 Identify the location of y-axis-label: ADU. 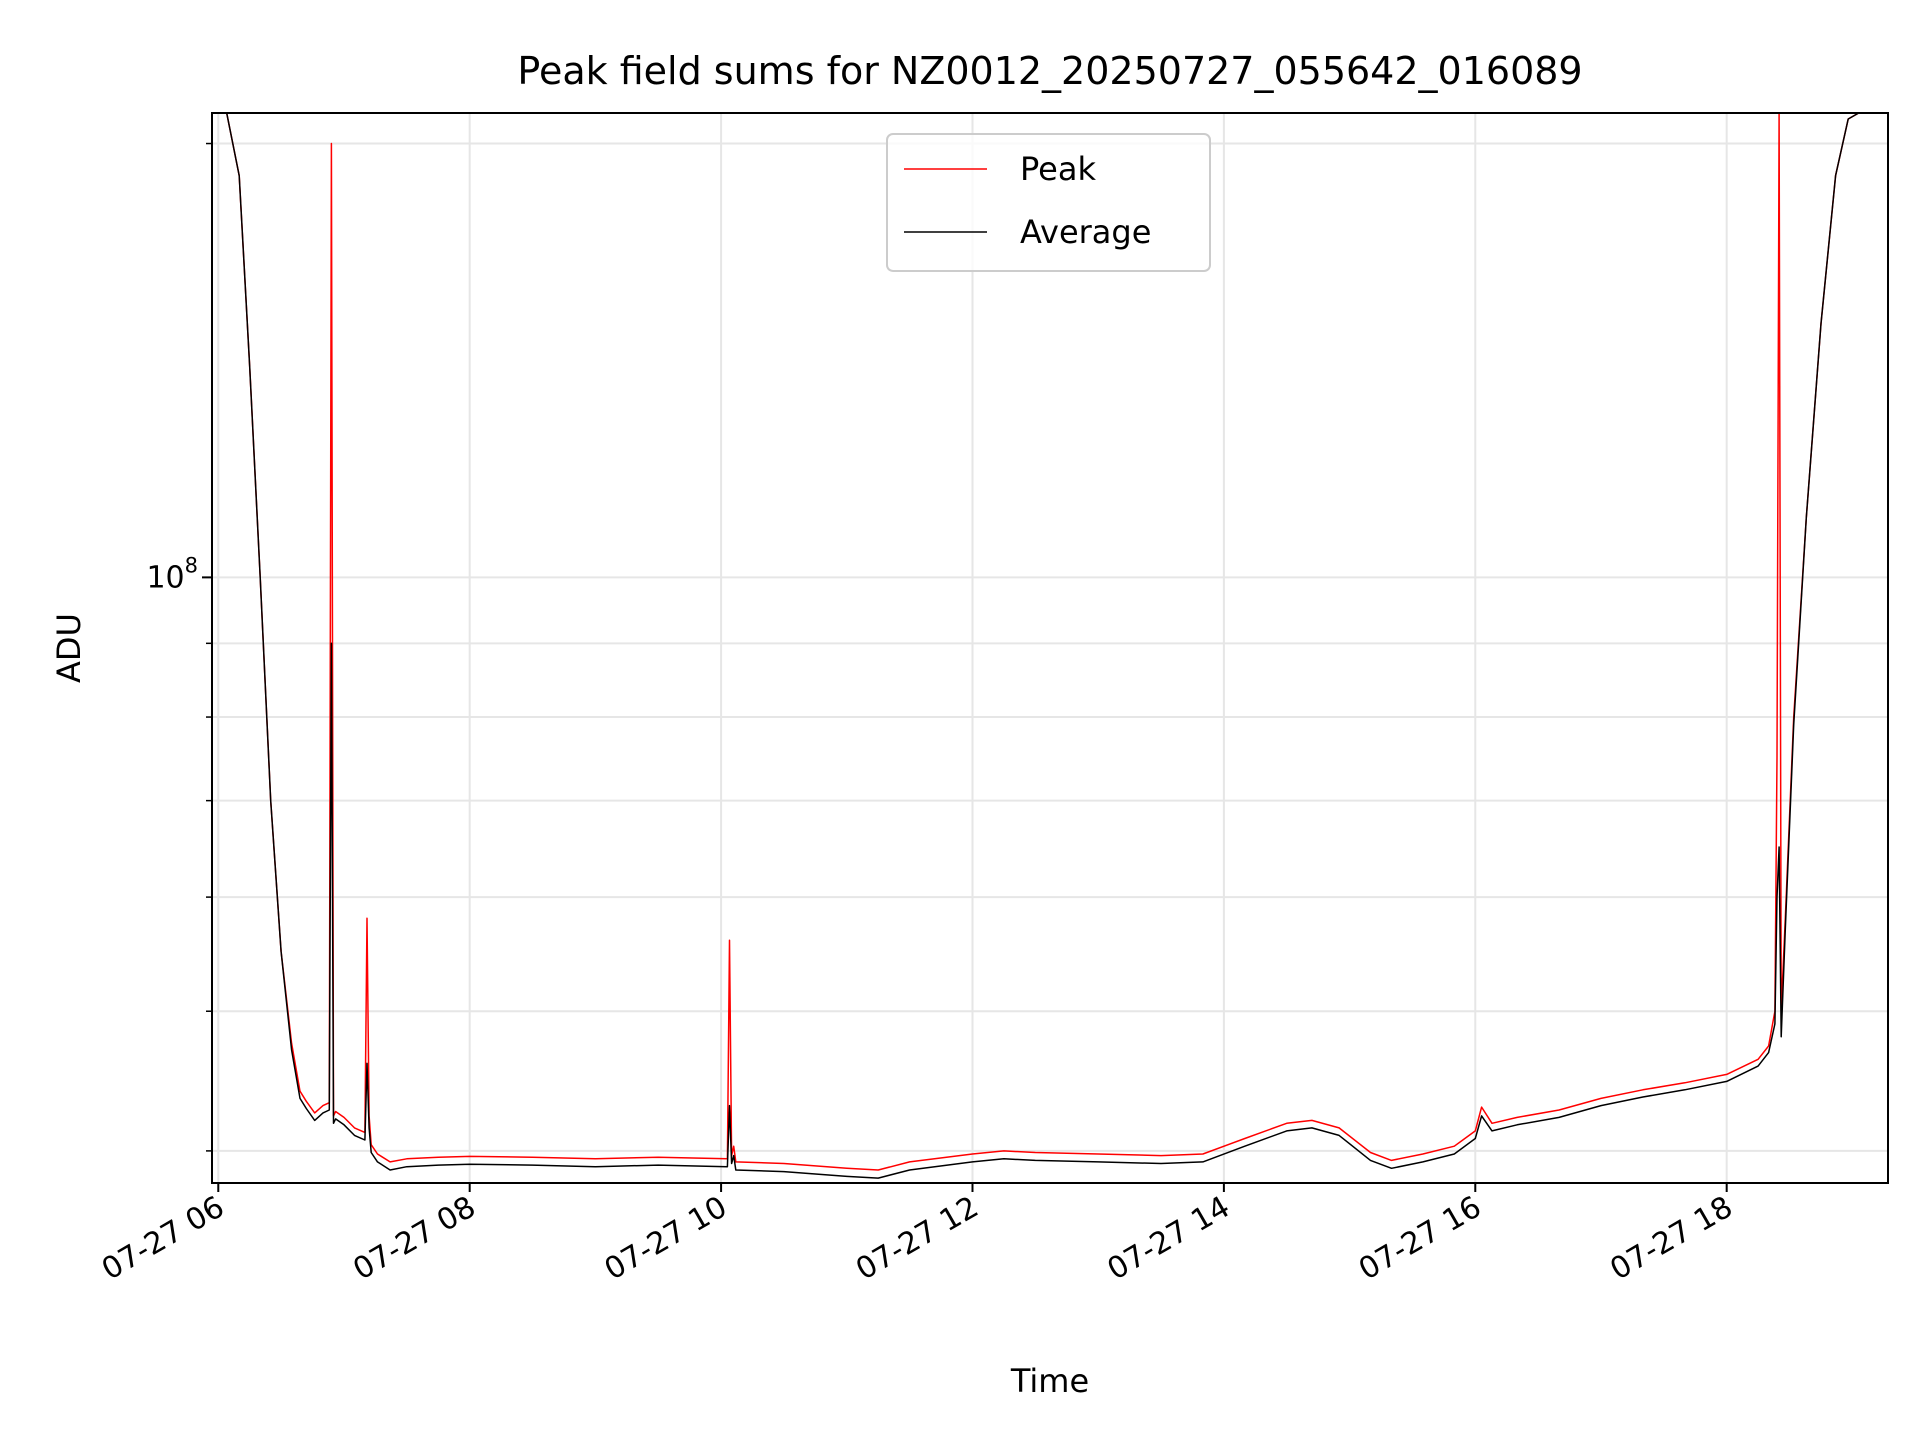
(69, 648).